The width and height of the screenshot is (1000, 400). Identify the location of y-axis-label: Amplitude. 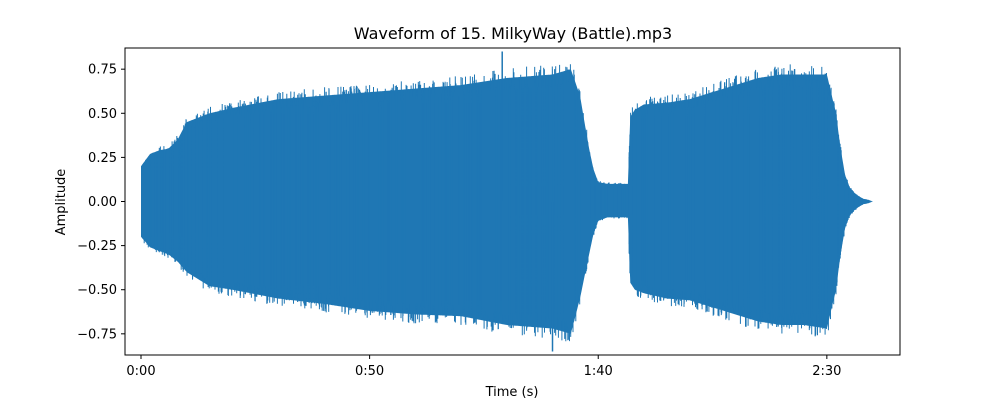
(61, 202).